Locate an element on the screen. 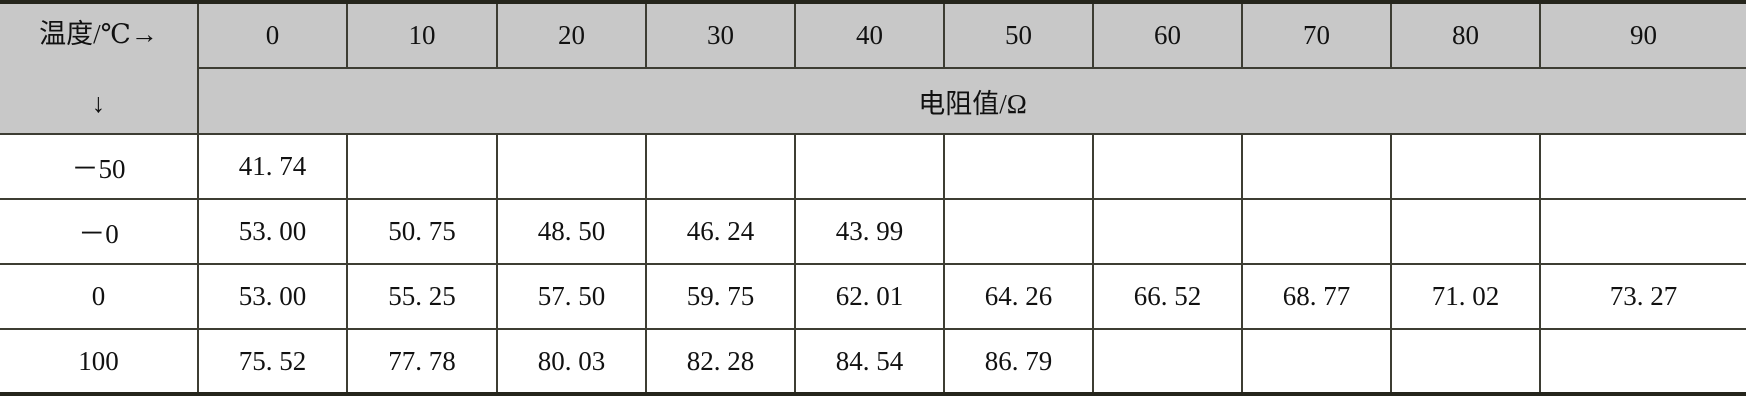 The image size is (1746, 401). column-header: 0 is located at coordinates (272, 34).